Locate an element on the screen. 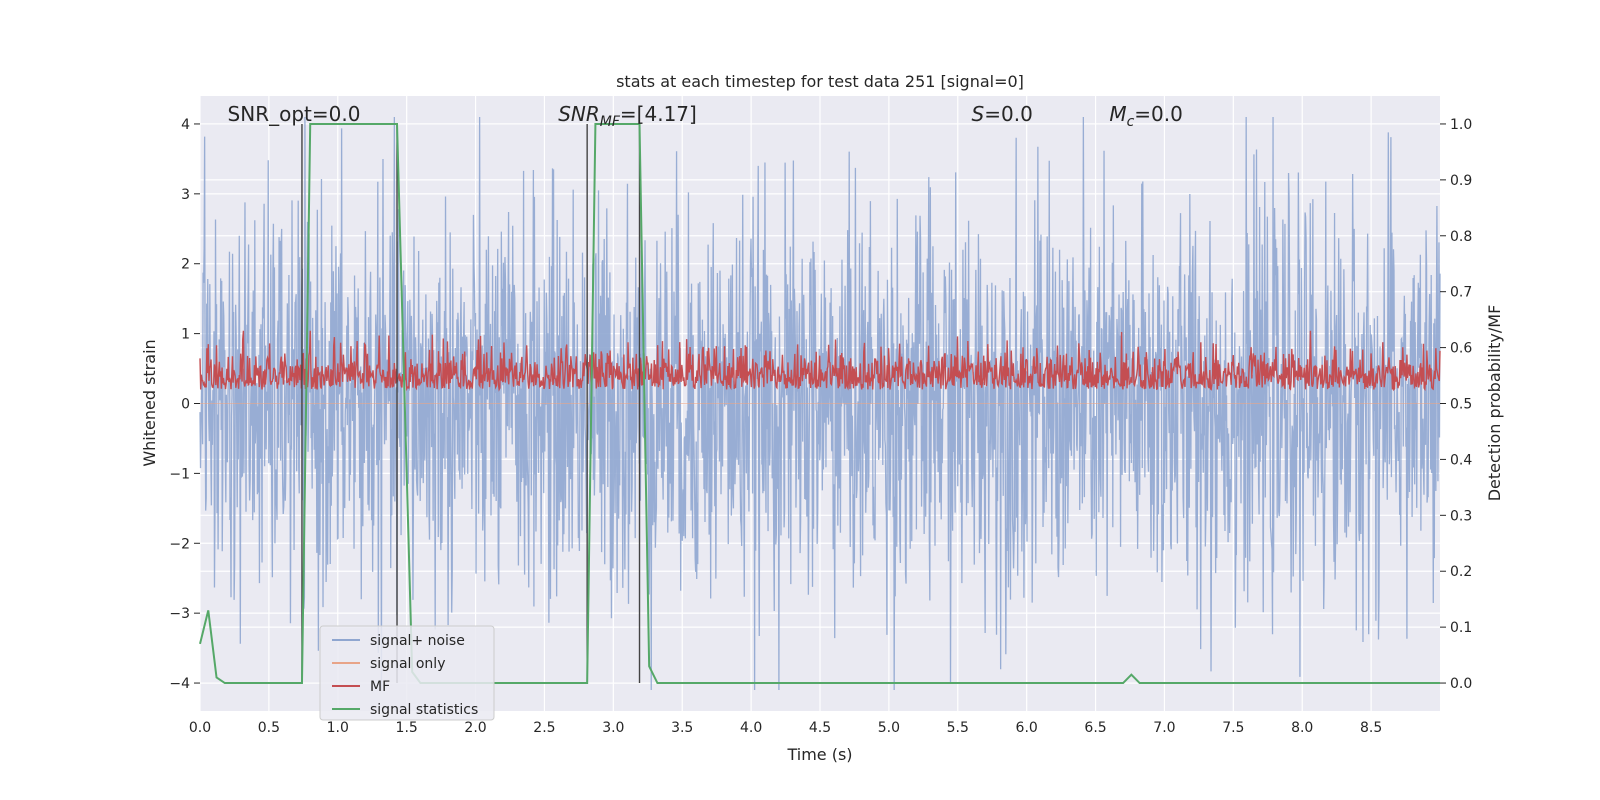  y-tick-label-left: −3 is located at coordinates (179, 614).